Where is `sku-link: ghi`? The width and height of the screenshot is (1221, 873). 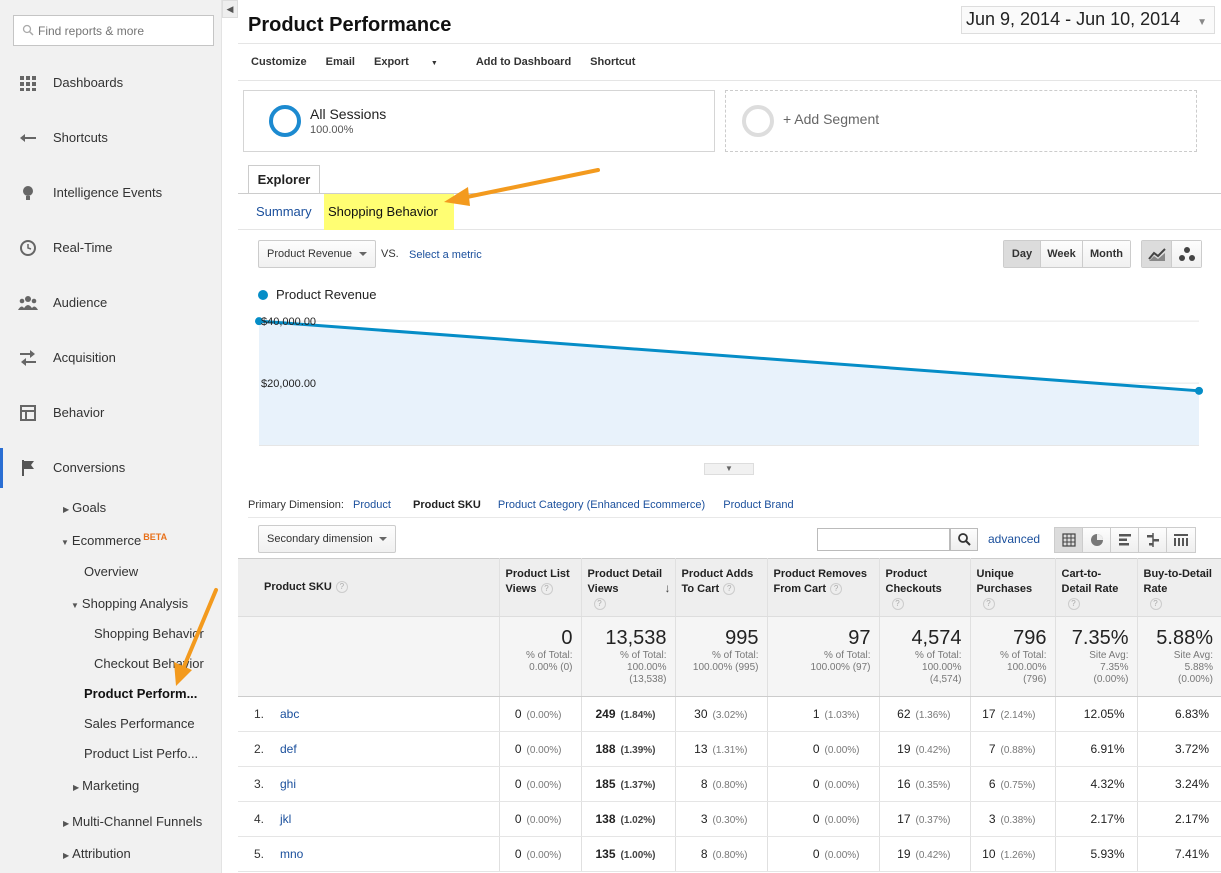
sku-link: ghi is located at coordinates (288, 784).